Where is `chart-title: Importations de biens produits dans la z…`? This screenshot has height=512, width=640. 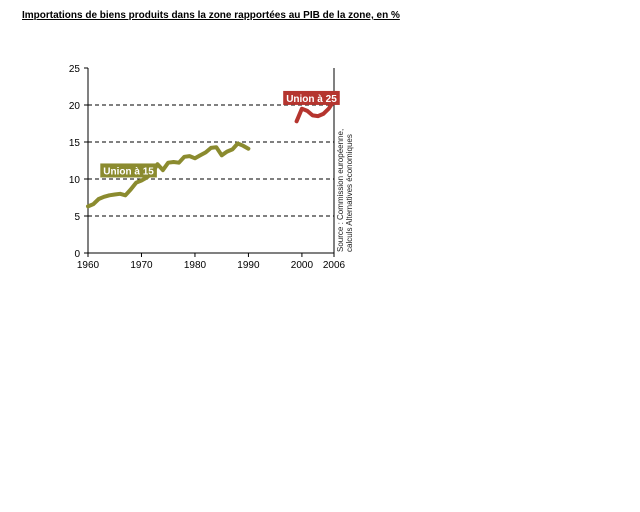
chart-title: Importations de biens produits dans la z… is located at coordinates (211, 15).